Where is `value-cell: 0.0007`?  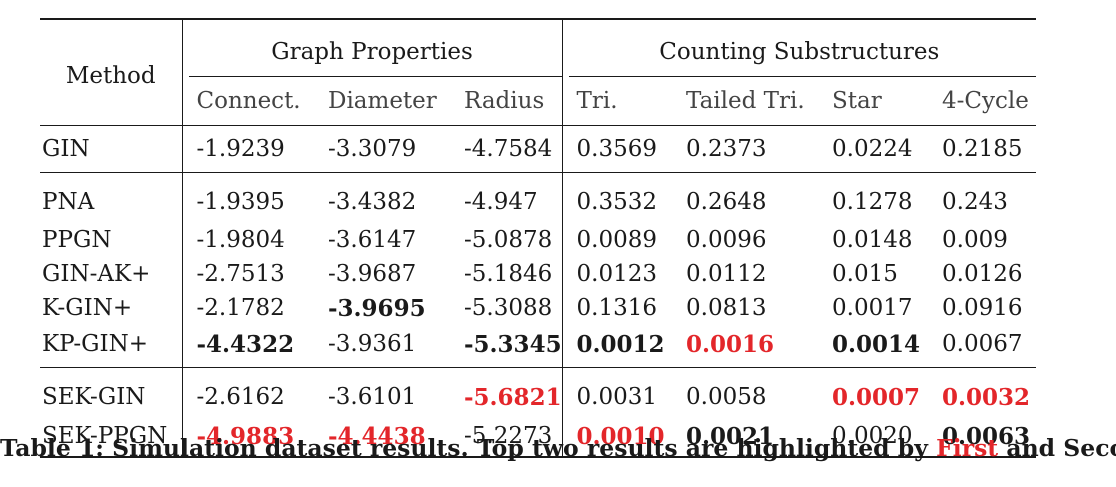
value-cell: 0.0007 is located at coordinates (876, 397).